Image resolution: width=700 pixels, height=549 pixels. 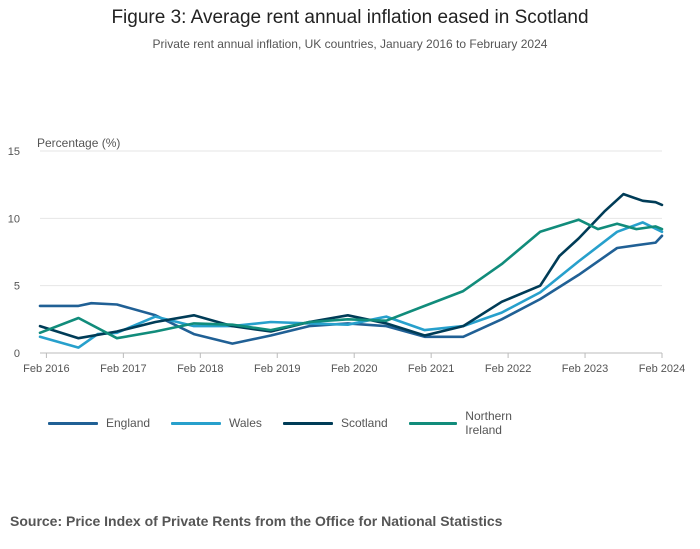 What do you see at coordinates (364, 423) in the screenshot?
I see `legend-label: Scotland` at bounding box center [364, 423].